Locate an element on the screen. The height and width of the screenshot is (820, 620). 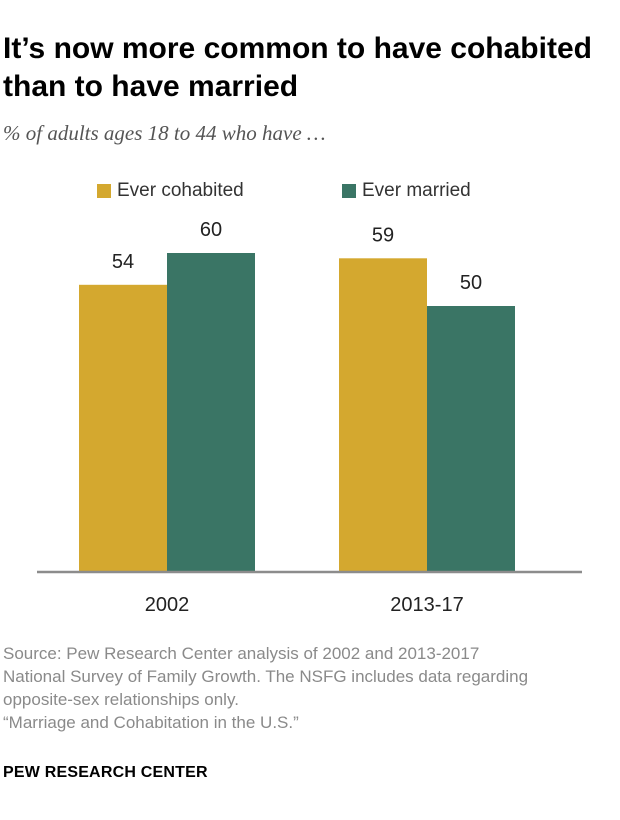
legend: Ever cohabited Ever married is located at coordinates (310, 192).